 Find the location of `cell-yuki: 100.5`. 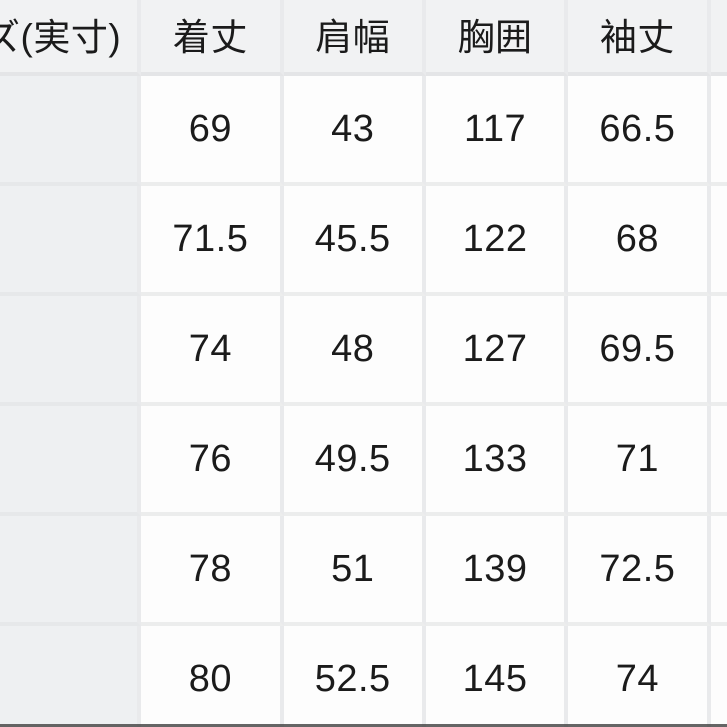

cell-yuki: 100.5 is located at coordinates (718, 676).